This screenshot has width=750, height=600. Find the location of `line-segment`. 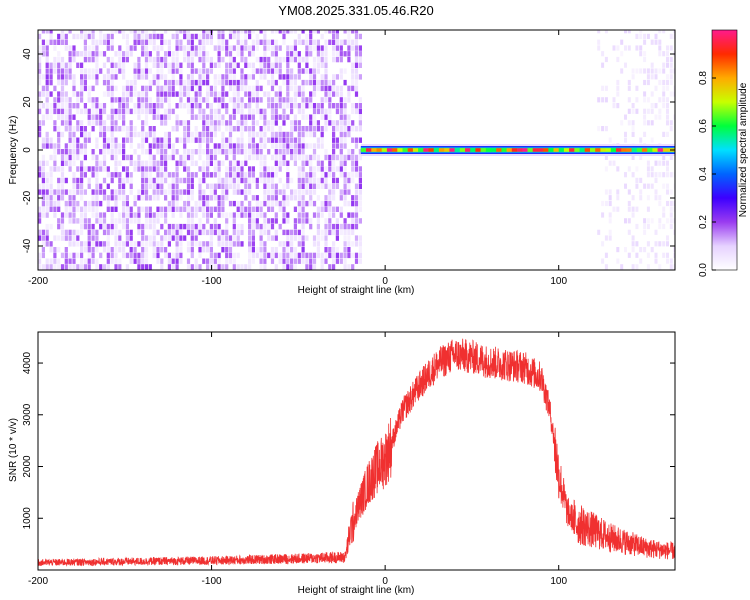

line-segment is located at coordinates (645, 150).